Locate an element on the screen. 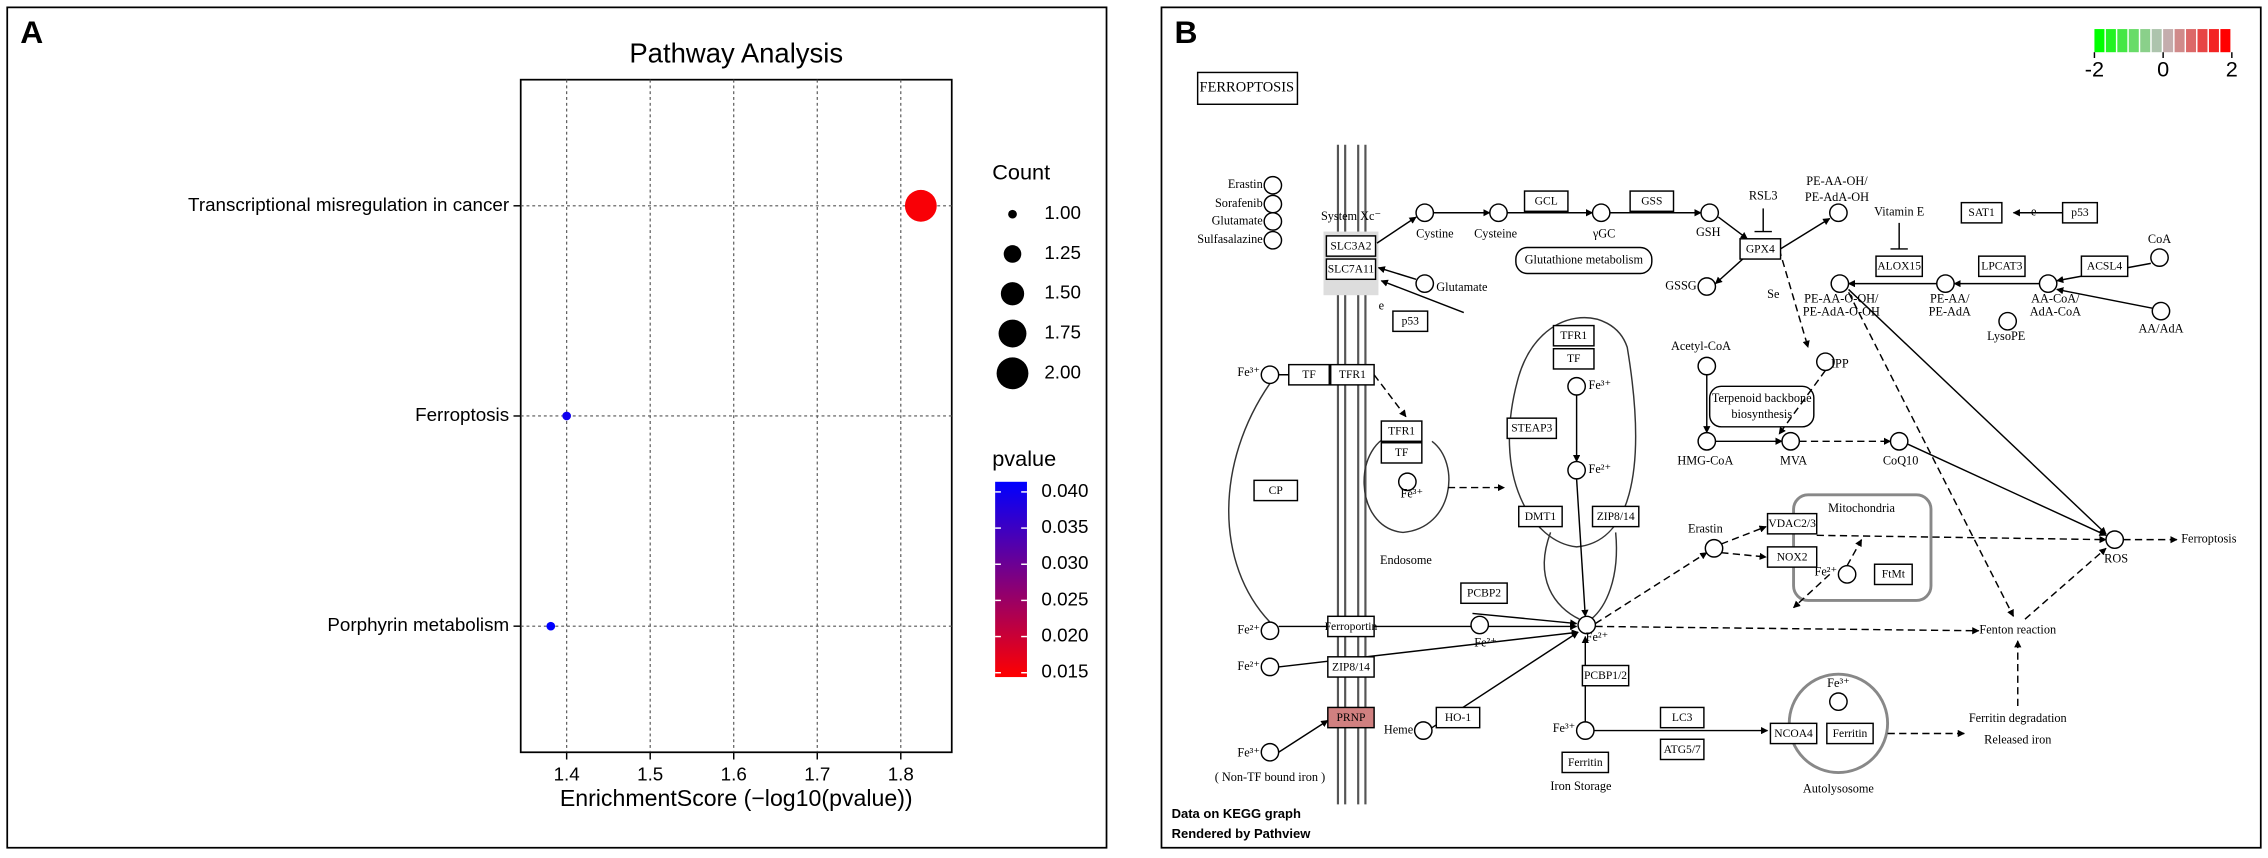 Image resolution: width=2268 pixels, height=858 pixels. gene-label: GCL is located at coordinates (1546, 201).